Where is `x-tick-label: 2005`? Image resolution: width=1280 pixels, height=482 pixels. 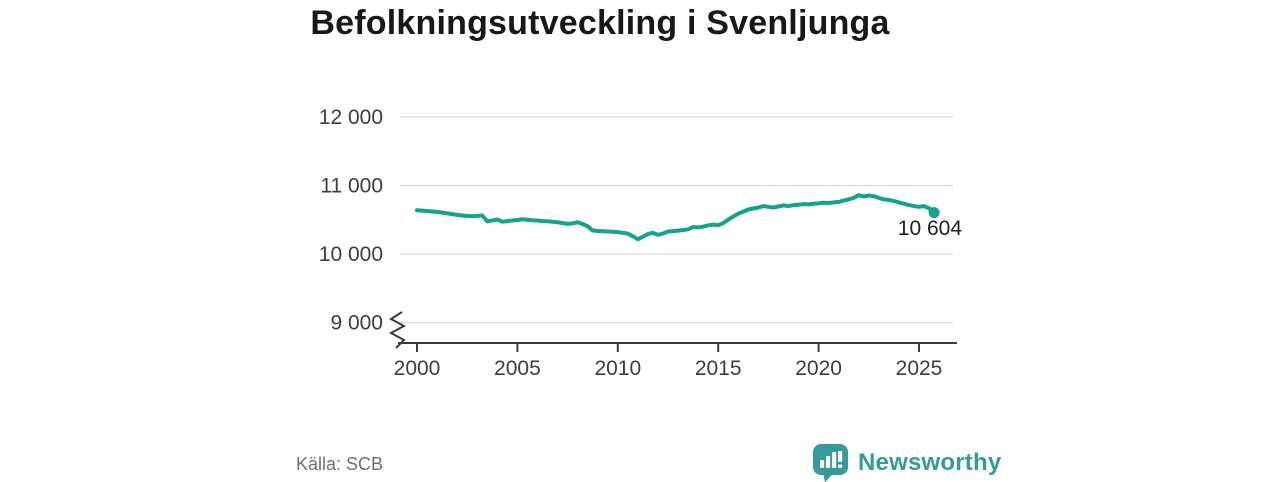 x-tick-label: 2005 is located at coordinates (517, 368).